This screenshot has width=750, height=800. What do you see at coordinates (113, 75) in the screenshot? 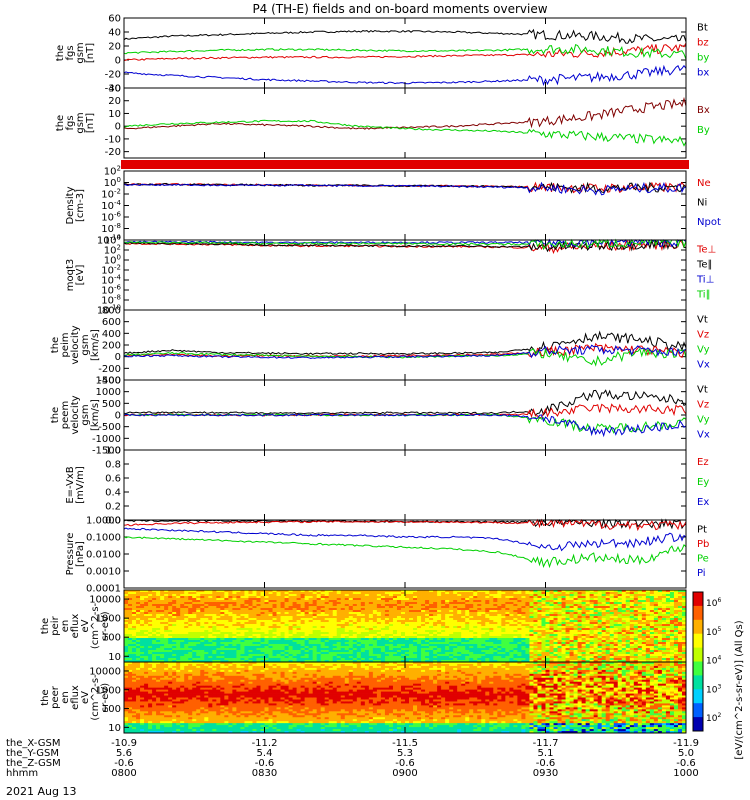
I see `y-tick-label: -20` at bounding box center [113, 75].